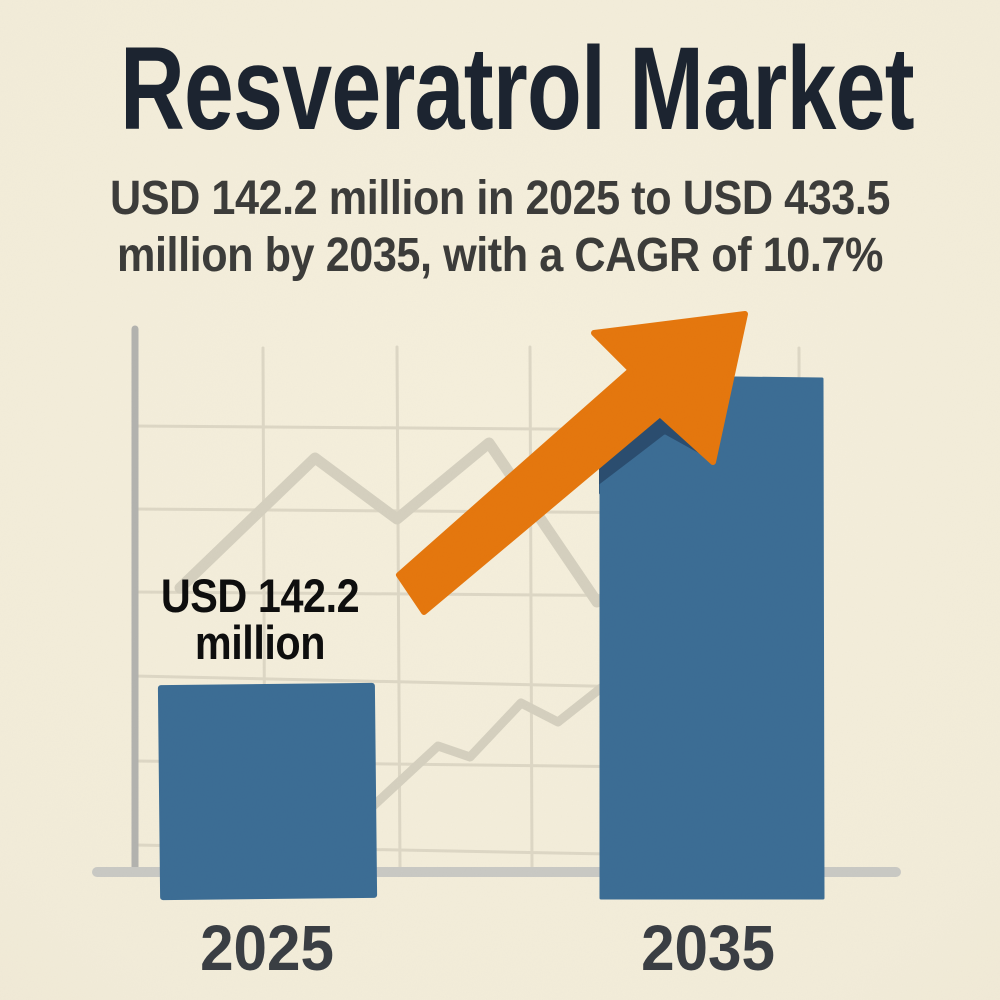 This screenshot has height=1000, width=1000. What do you see at coordinates (486, 748) in the screenshot?
I see `lower-trend-zigzag-line` at bounding box center [486, 748].